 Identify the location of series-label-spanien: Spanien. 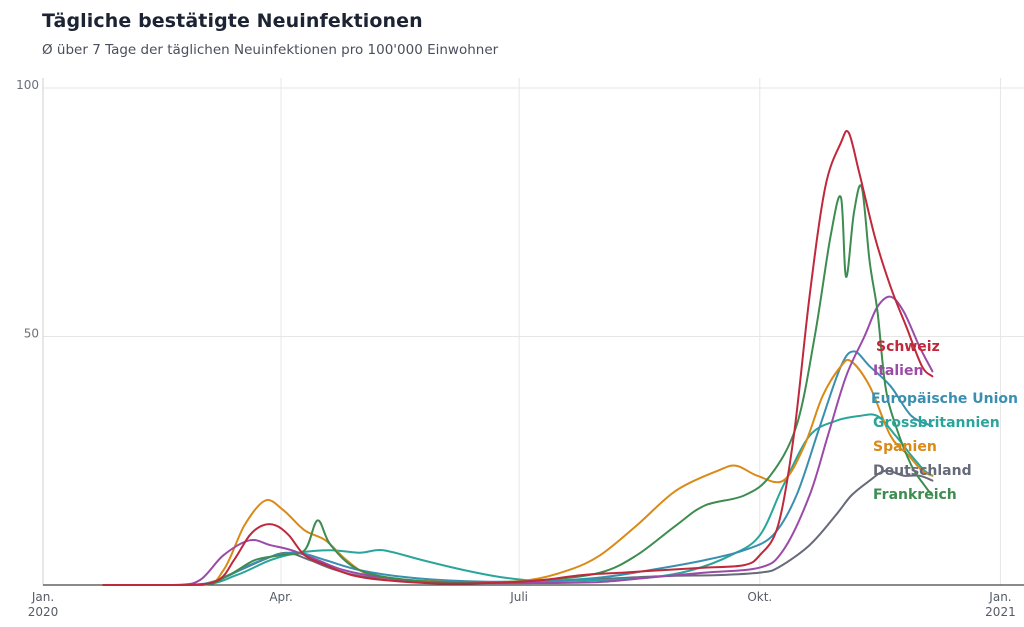
(905, 447).